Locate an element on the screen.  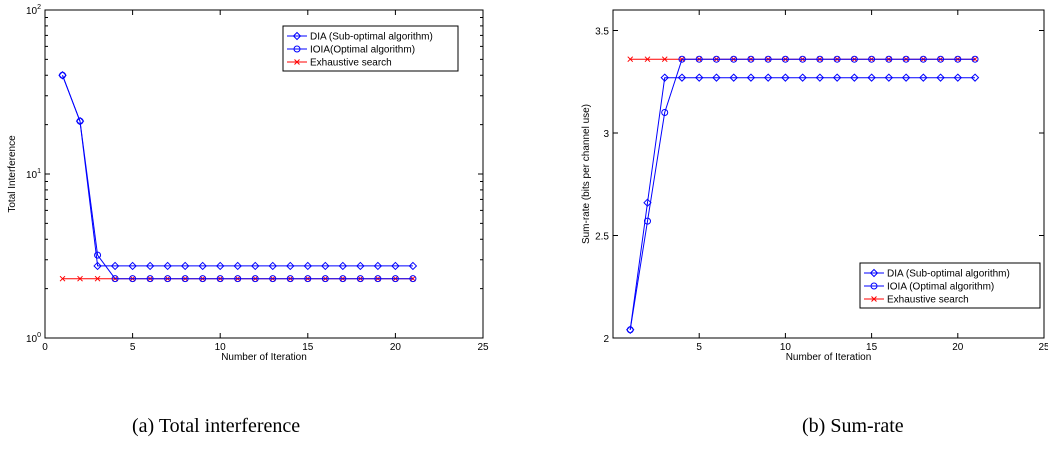
legend-box is located at coordinates (370, 48).